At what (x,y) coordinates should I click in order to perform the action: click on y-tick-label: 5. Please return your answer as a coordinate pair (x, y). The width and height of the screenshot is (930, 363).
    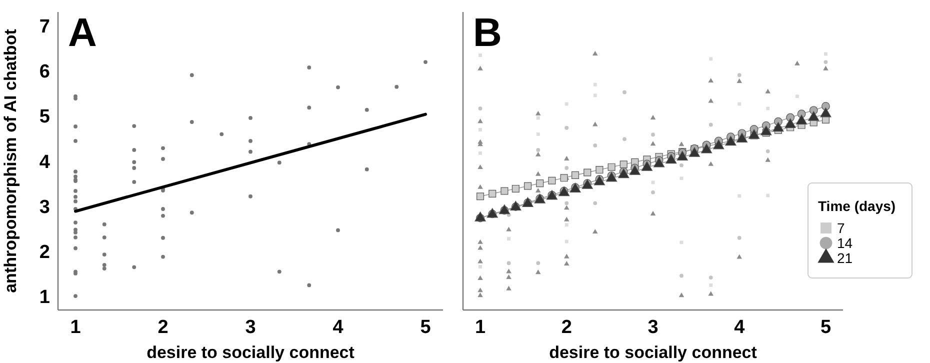
    Looking at the image, I should click on (44, 117).